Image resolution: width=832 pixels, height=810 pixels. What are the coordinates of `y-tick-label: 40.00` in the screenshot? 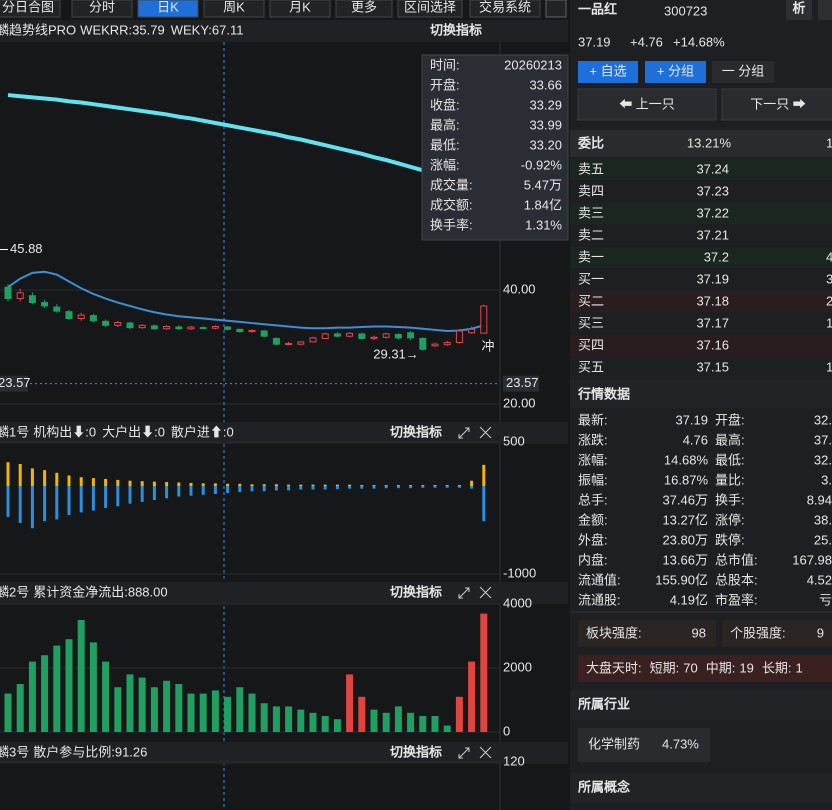 It's located at (519, 288).